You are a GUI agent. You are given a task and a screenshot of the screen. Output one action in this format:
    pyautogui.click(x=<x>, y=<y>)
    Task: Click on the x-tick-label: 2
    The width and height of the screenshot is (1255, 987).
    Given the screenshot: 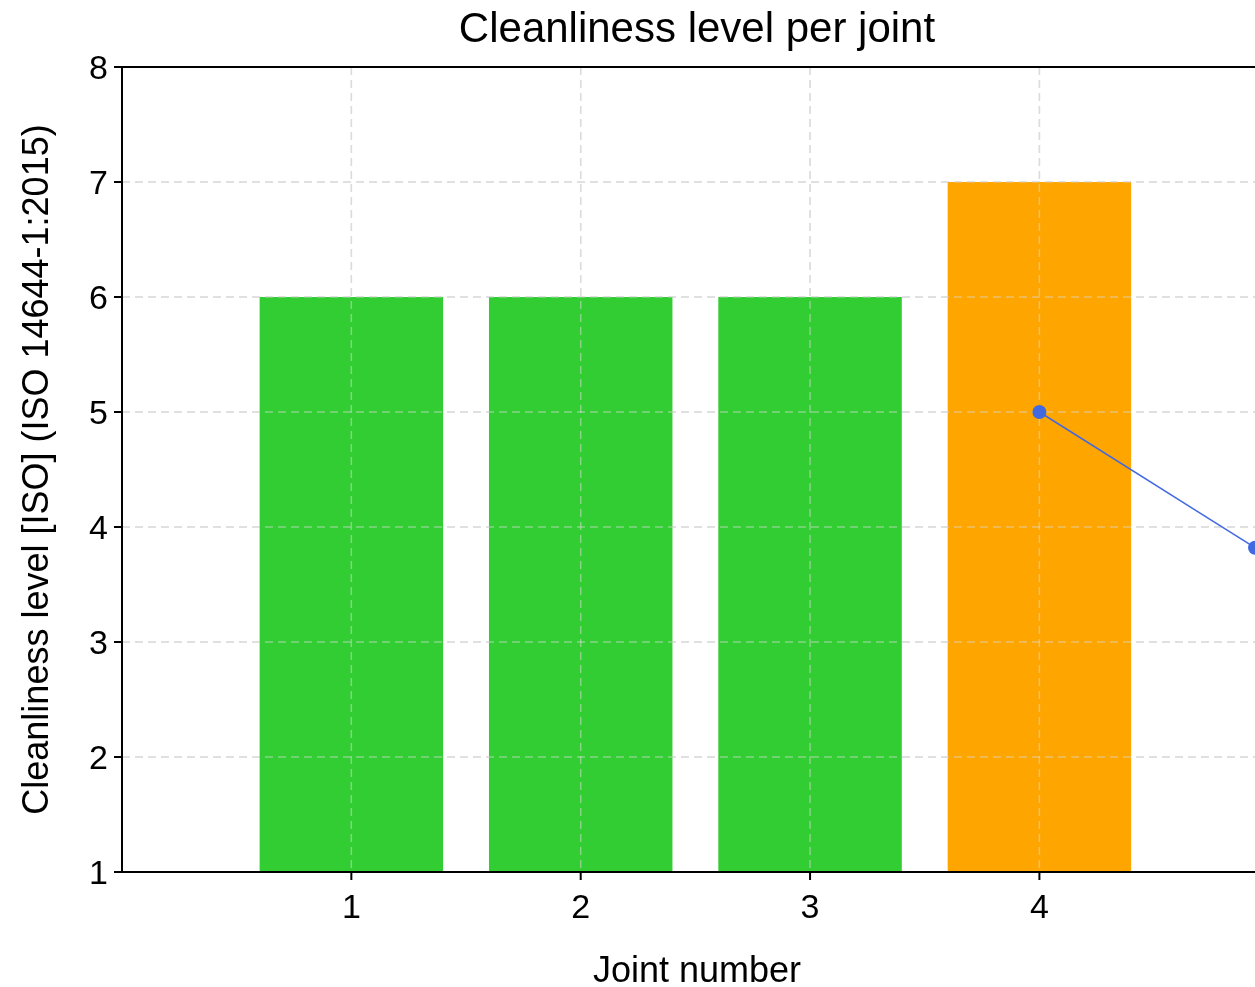 What is the action you would take?
    pyautogui.click(x=581, y=906)
    